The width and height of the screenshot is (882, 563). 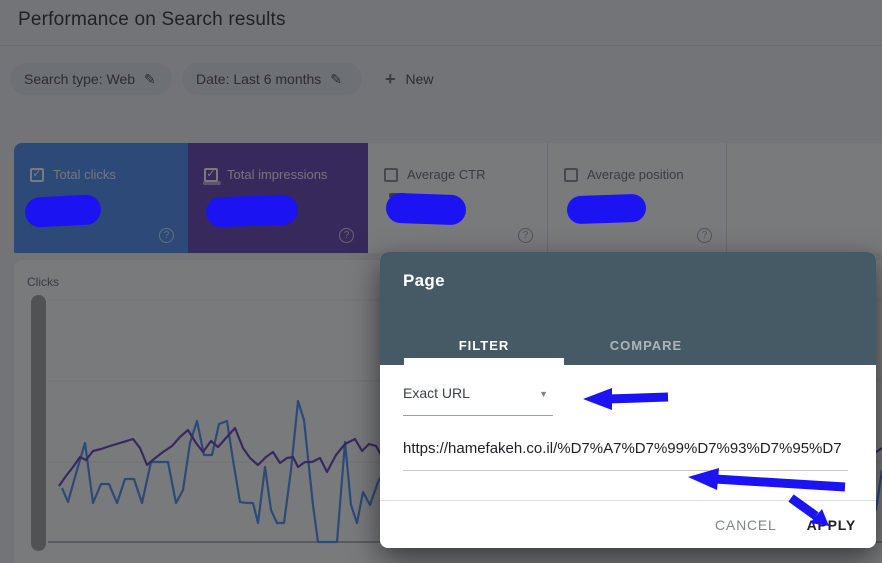 I want to click on dialog-header: Page FILTER COMPARE, so click(x=628, y=308).